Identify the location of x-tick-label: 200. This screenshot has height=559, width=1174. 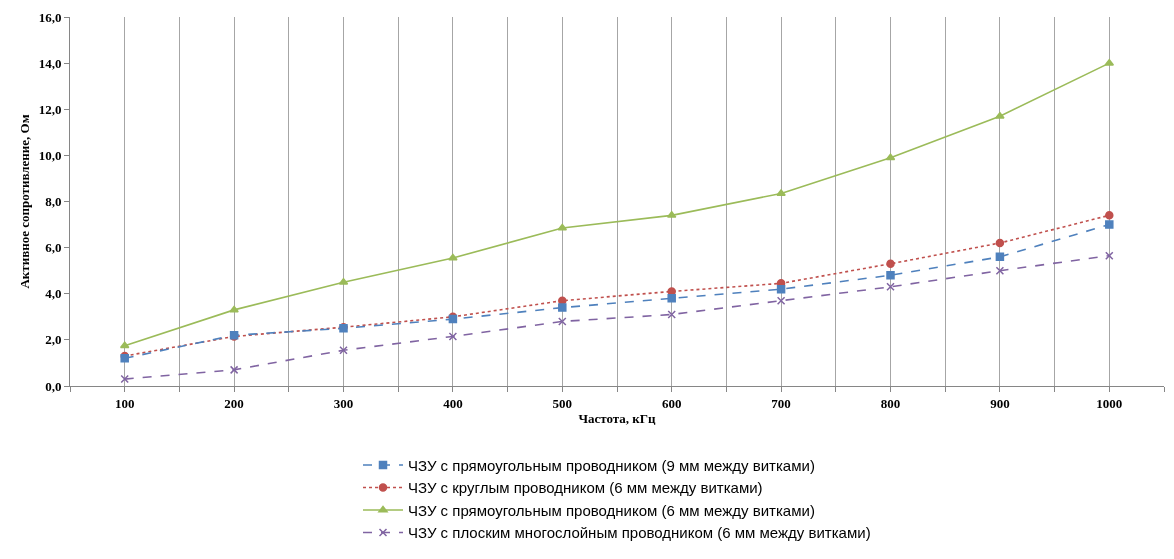
(234, 403).